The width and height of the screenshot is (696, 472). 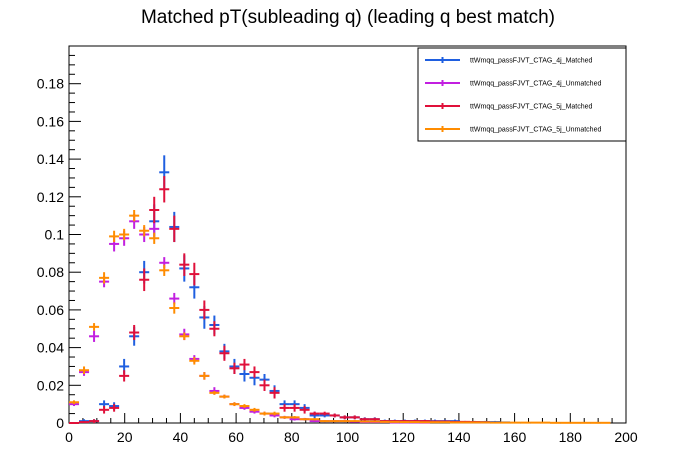 I want to click on y-tick-label: 0.18, so click(x=50, y=84).